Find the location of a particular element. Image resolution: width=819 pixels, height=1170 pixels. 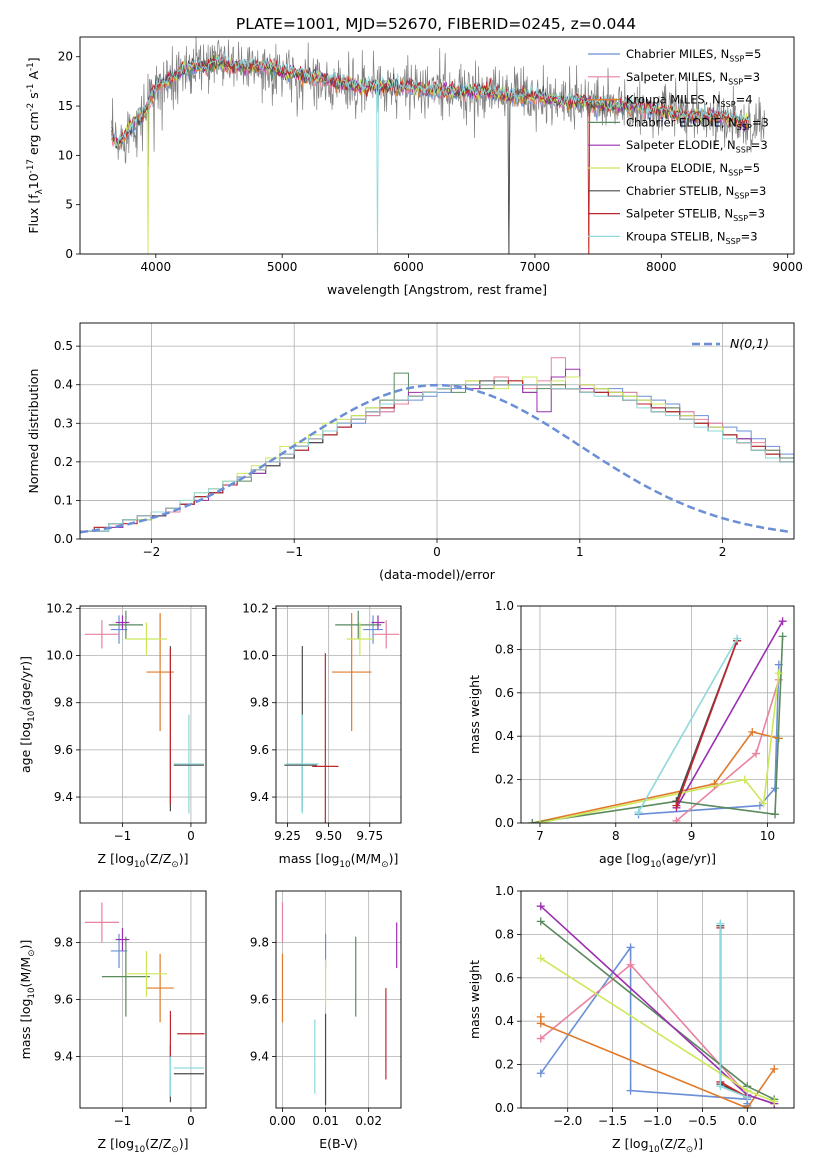

x-tick-label: −1.5 is located at coordinates (612, 1121).